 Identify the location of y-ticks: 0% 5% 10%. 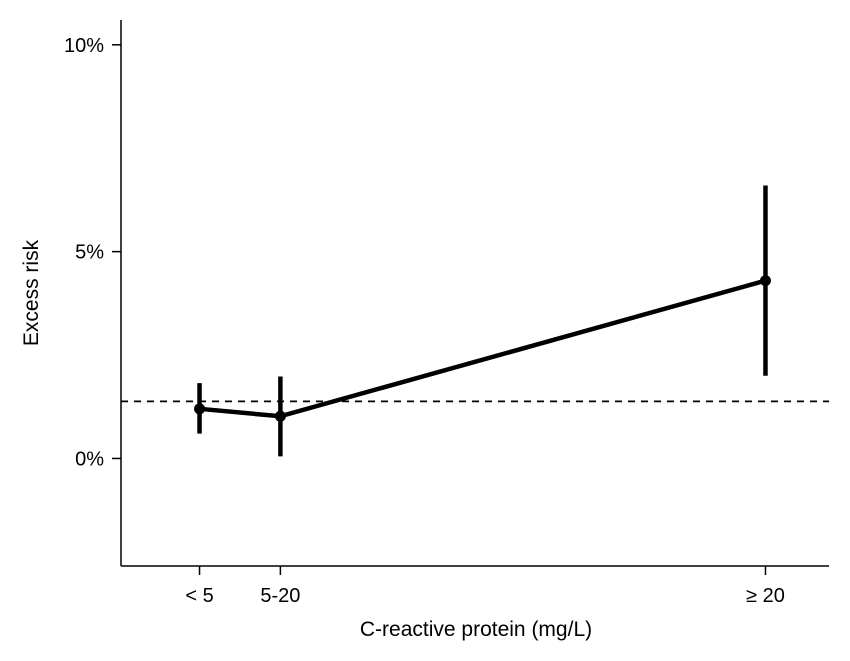
(92, 252).